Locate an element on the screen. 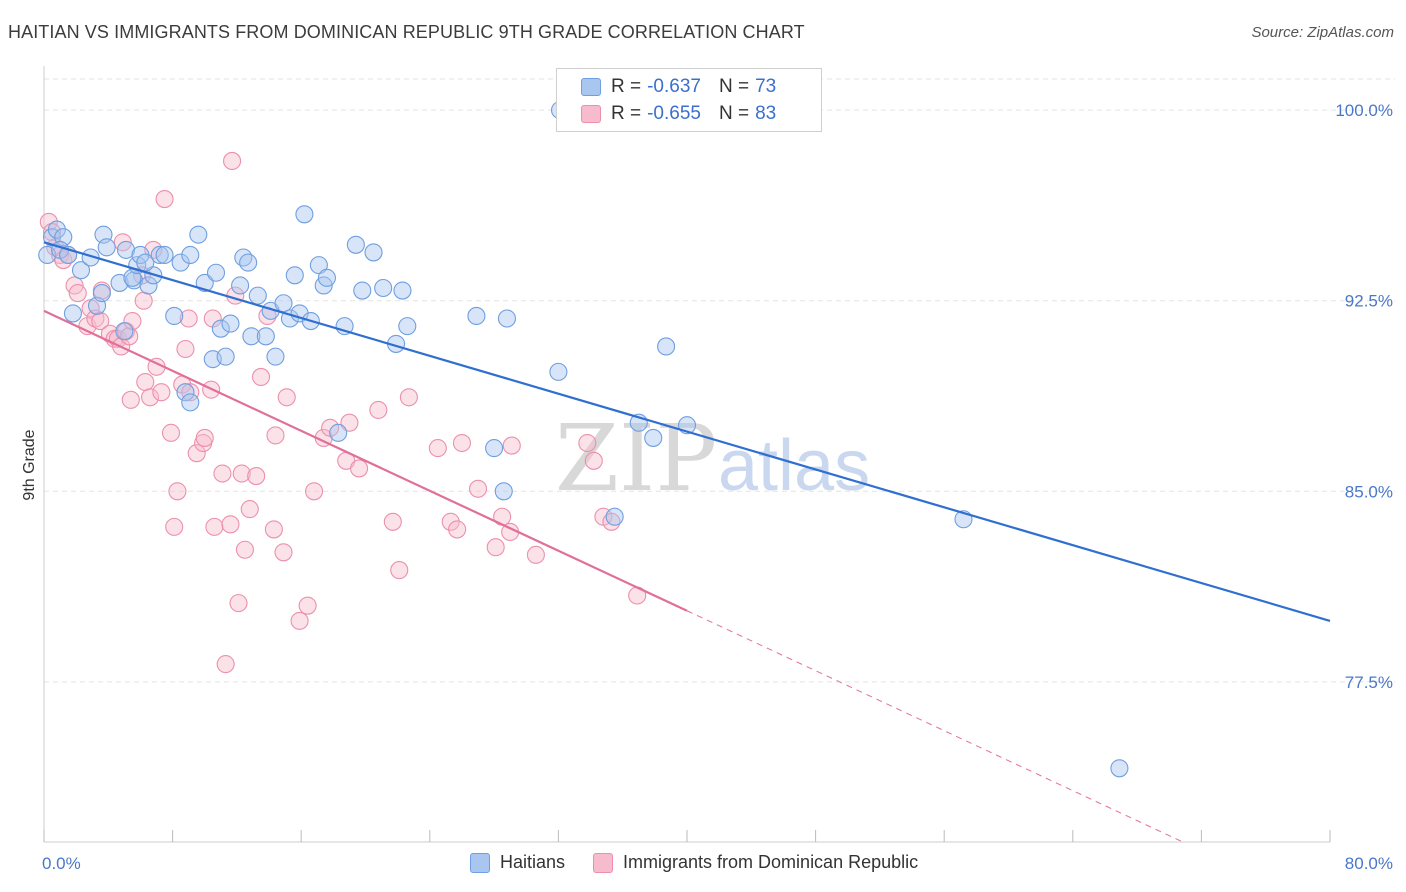 Image resolution: width=1406 pixels, height=892 pixels. y-tick-label: 100.0% is located at coordinates (1364, 110).